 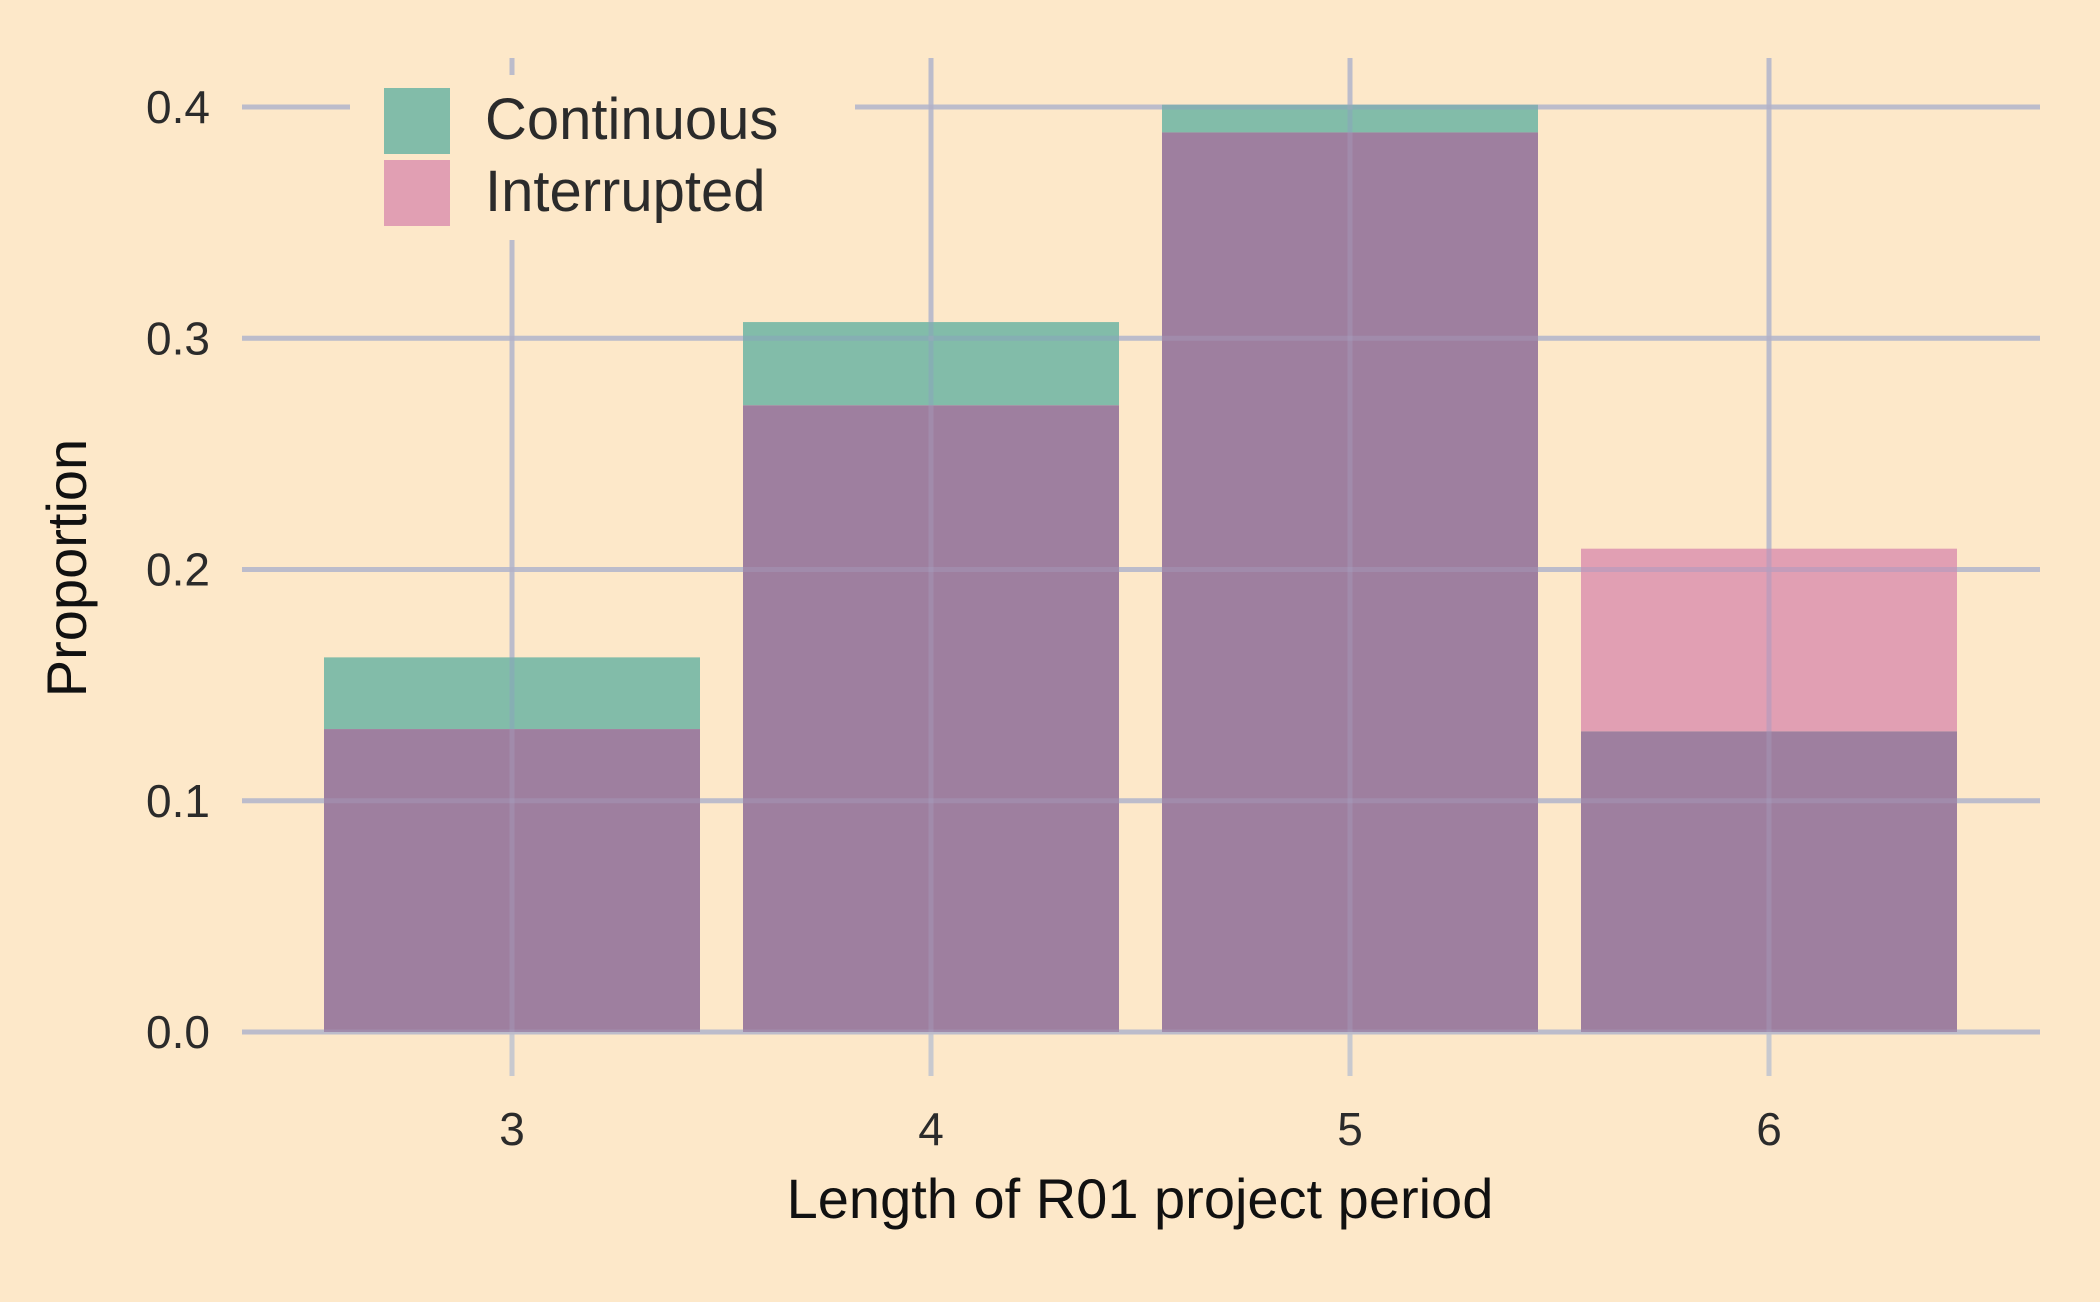 I want to click on x-axis-title: Length of R01 project period, so click(x=1140, y=1198).